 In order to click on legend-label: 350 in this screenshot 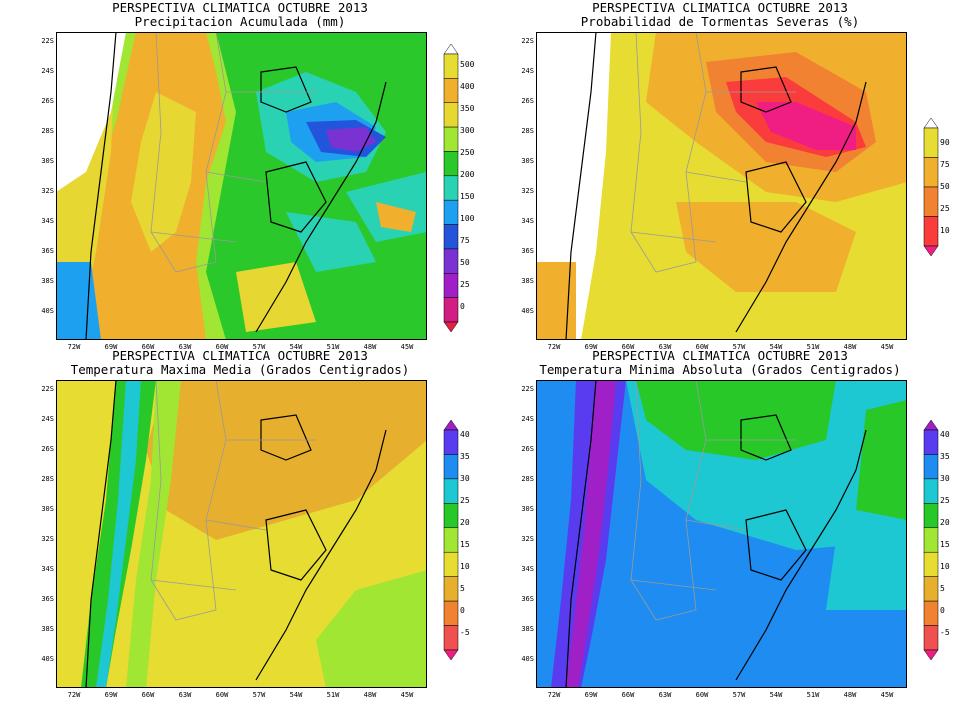, I will do `click(467, 108)`.